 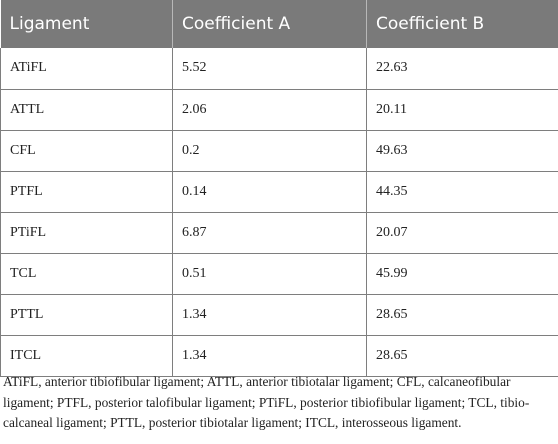 What do you see at coordinates (462, 192) in the screenshot?
I see `cell-coefficient-b: 44.35` at bounding box center [462, 192].